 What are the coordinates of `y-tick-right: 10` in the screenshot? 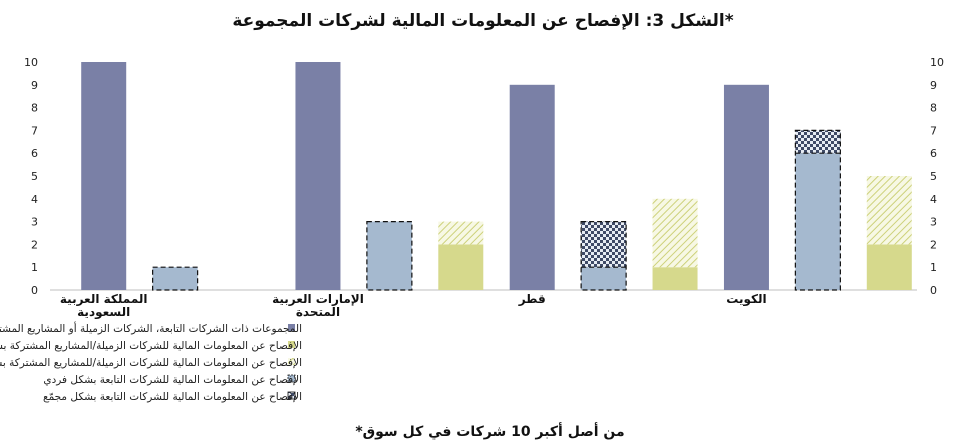 It's located at (937, 62).